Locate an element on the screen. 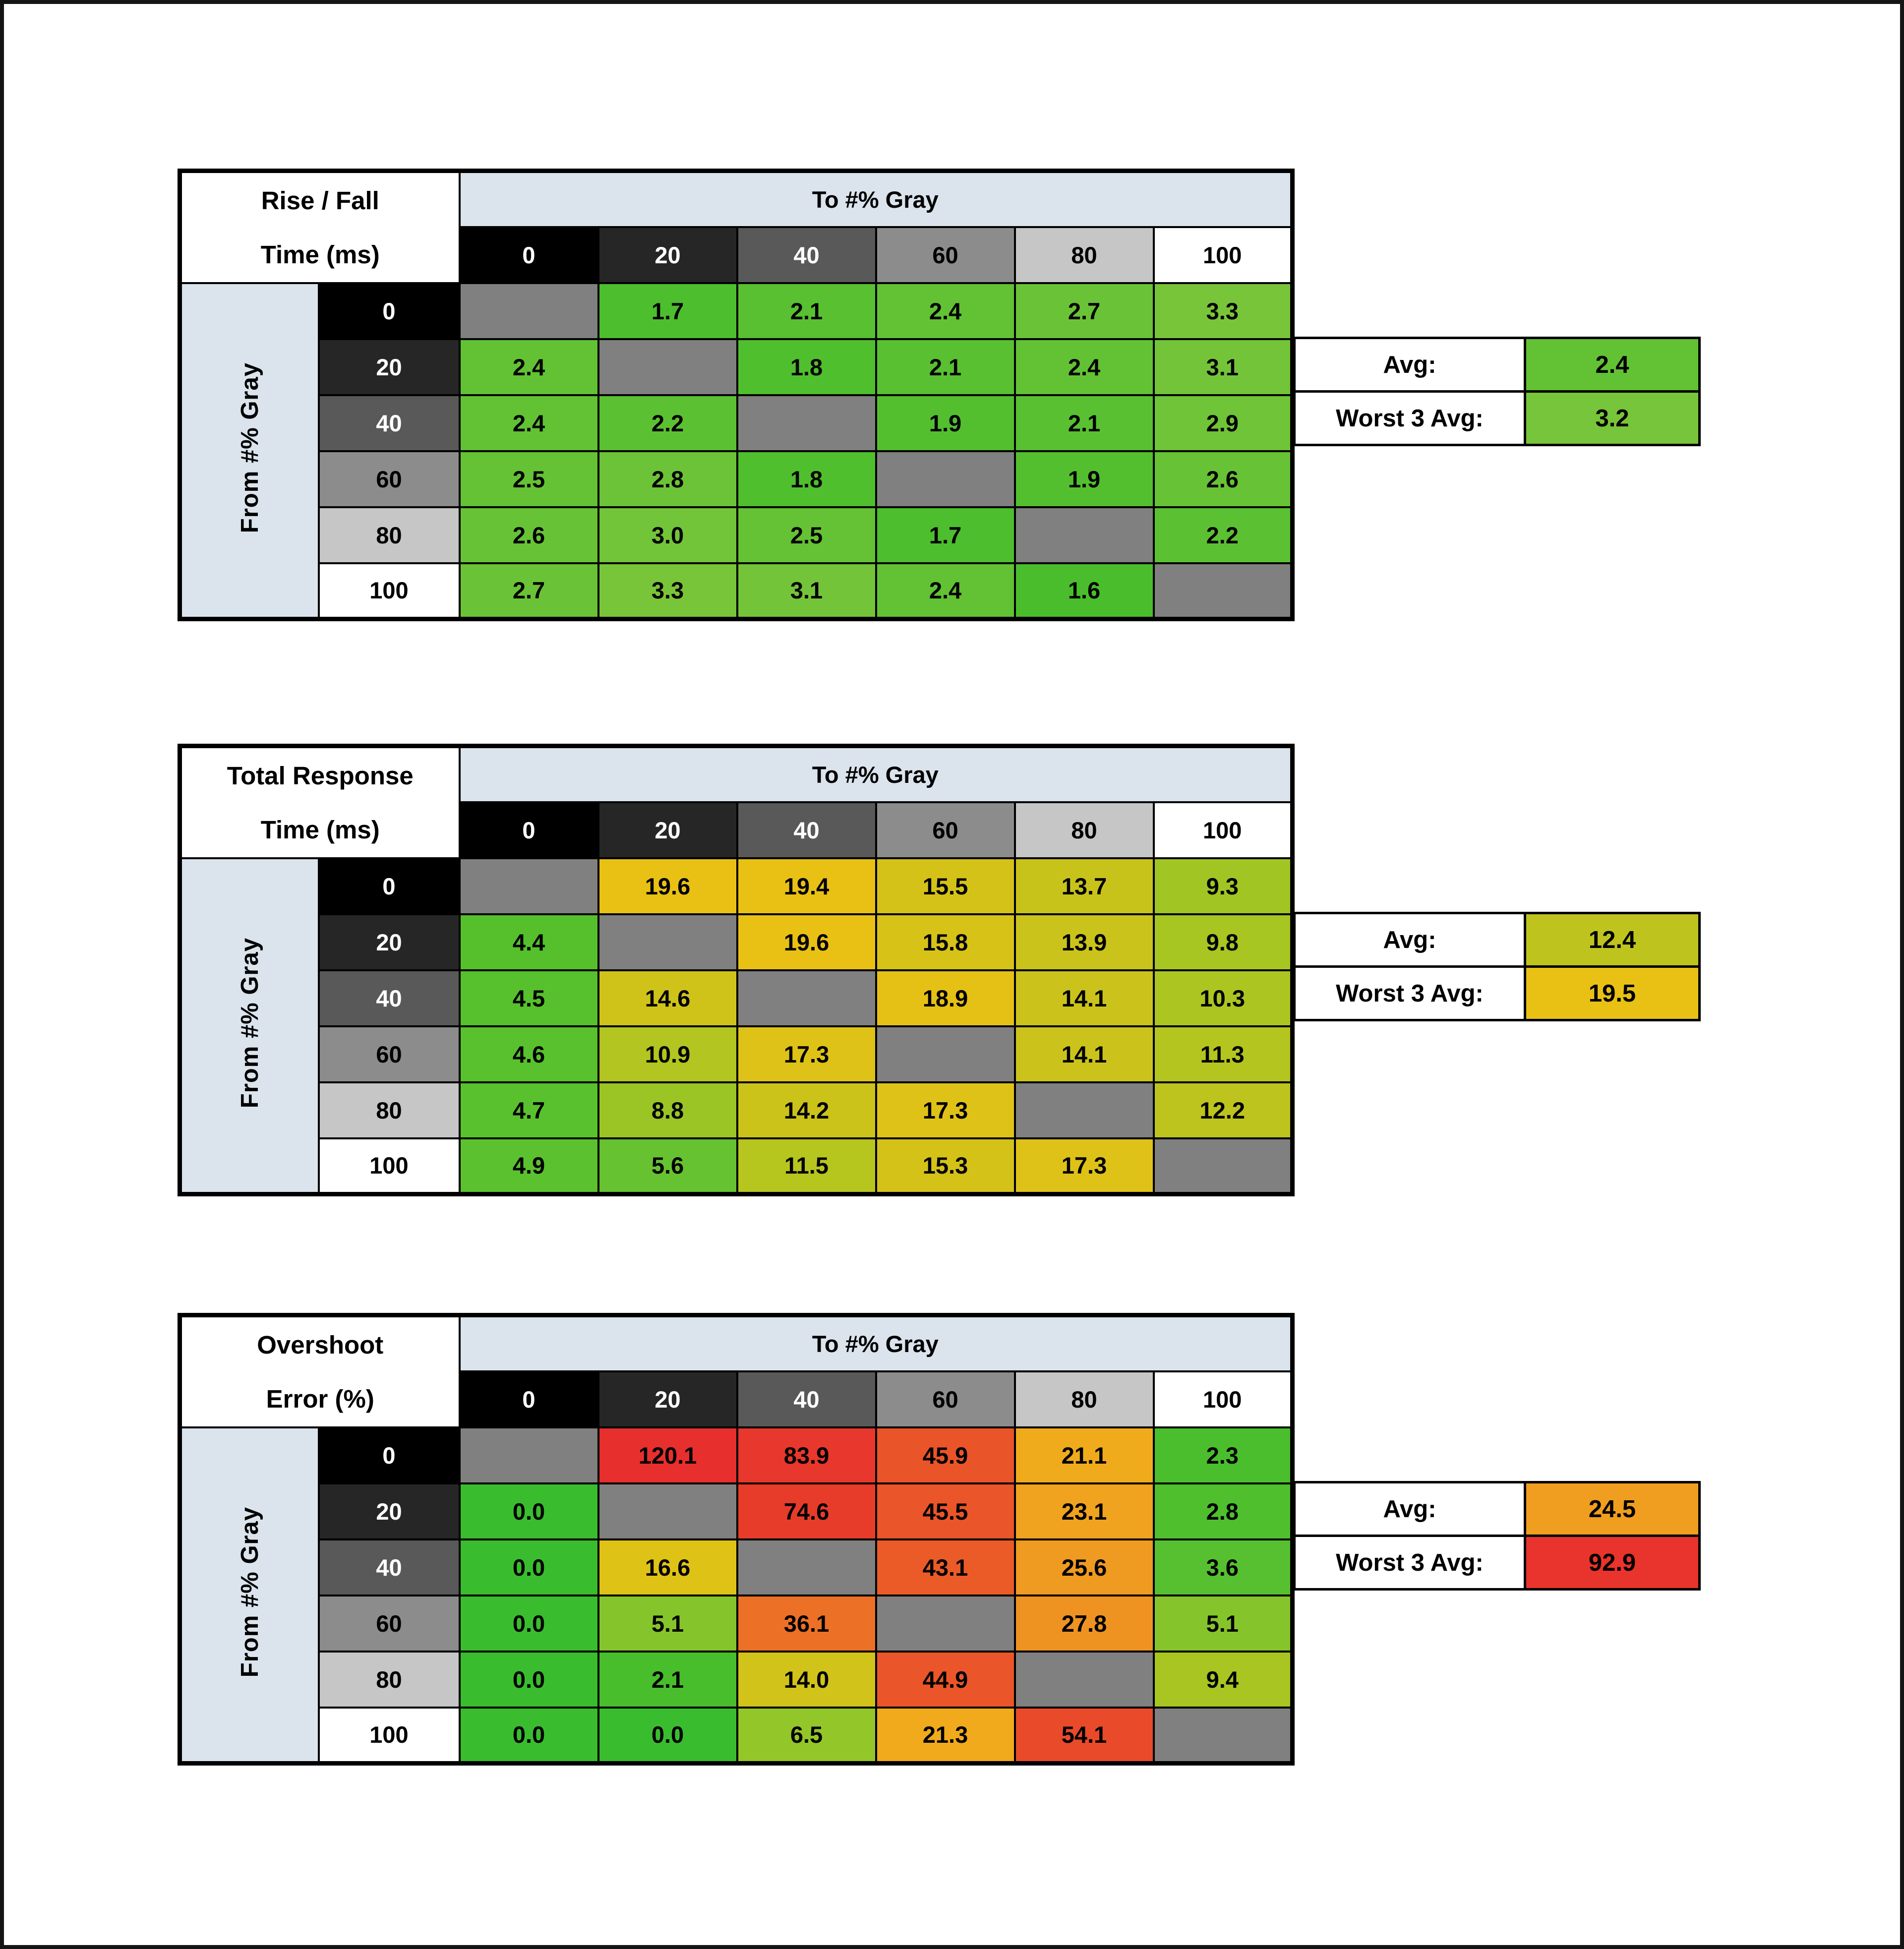  avg-row: Avg: 2.4 is located at coordinates (1497, 365).